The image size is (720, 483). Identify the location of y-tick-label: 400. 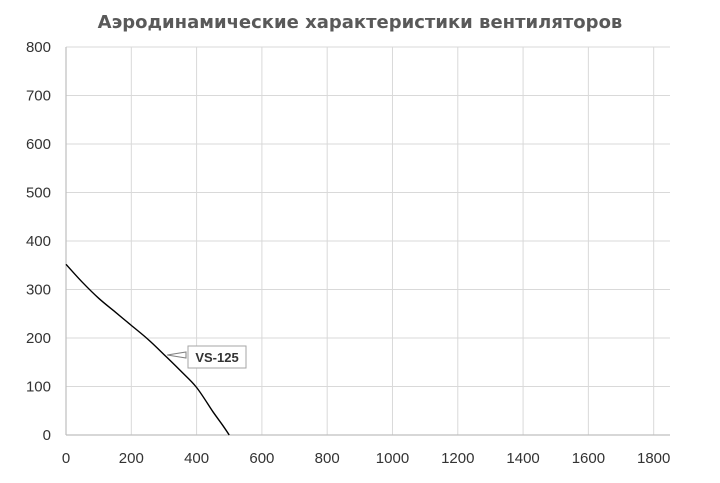
(38, 241).